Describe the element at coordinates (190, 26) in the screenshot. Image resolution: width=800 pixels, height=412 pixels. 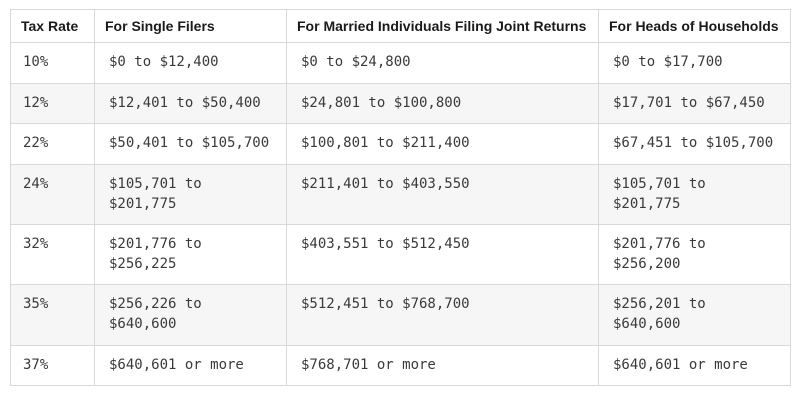
I see `col-header-single-filers: For Single Filers` at that location.